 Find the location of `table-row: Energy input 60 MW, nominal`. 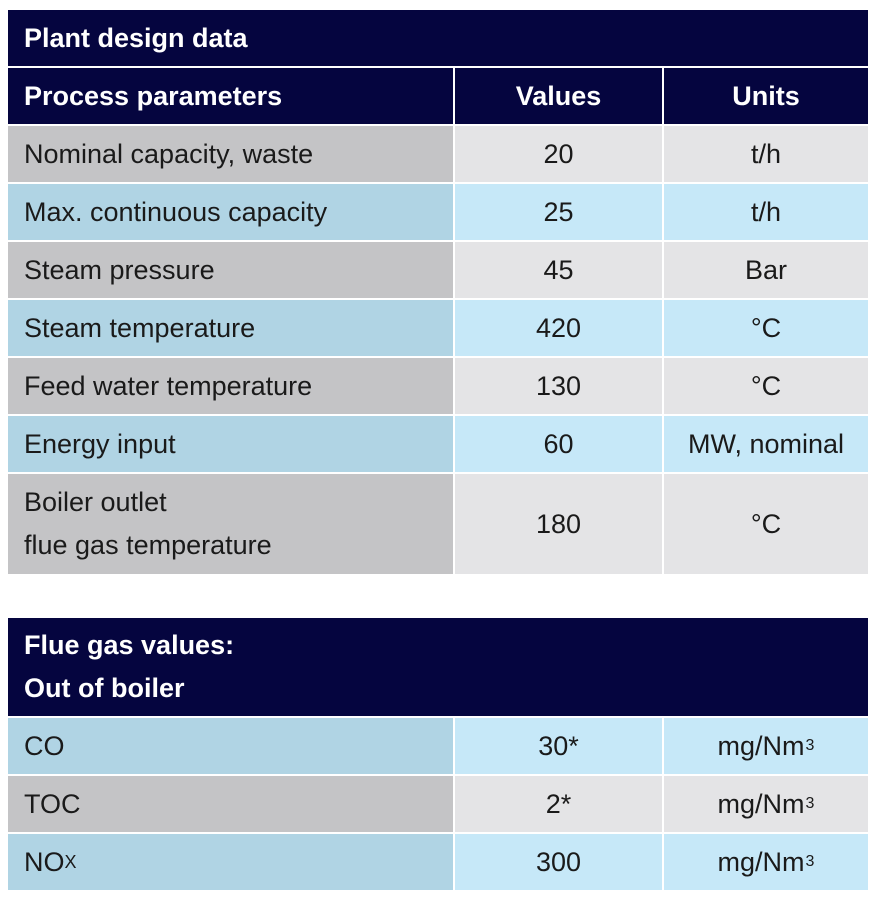

table-row: Energy input 60 MW, nominal is located at coordinates (438, 444).